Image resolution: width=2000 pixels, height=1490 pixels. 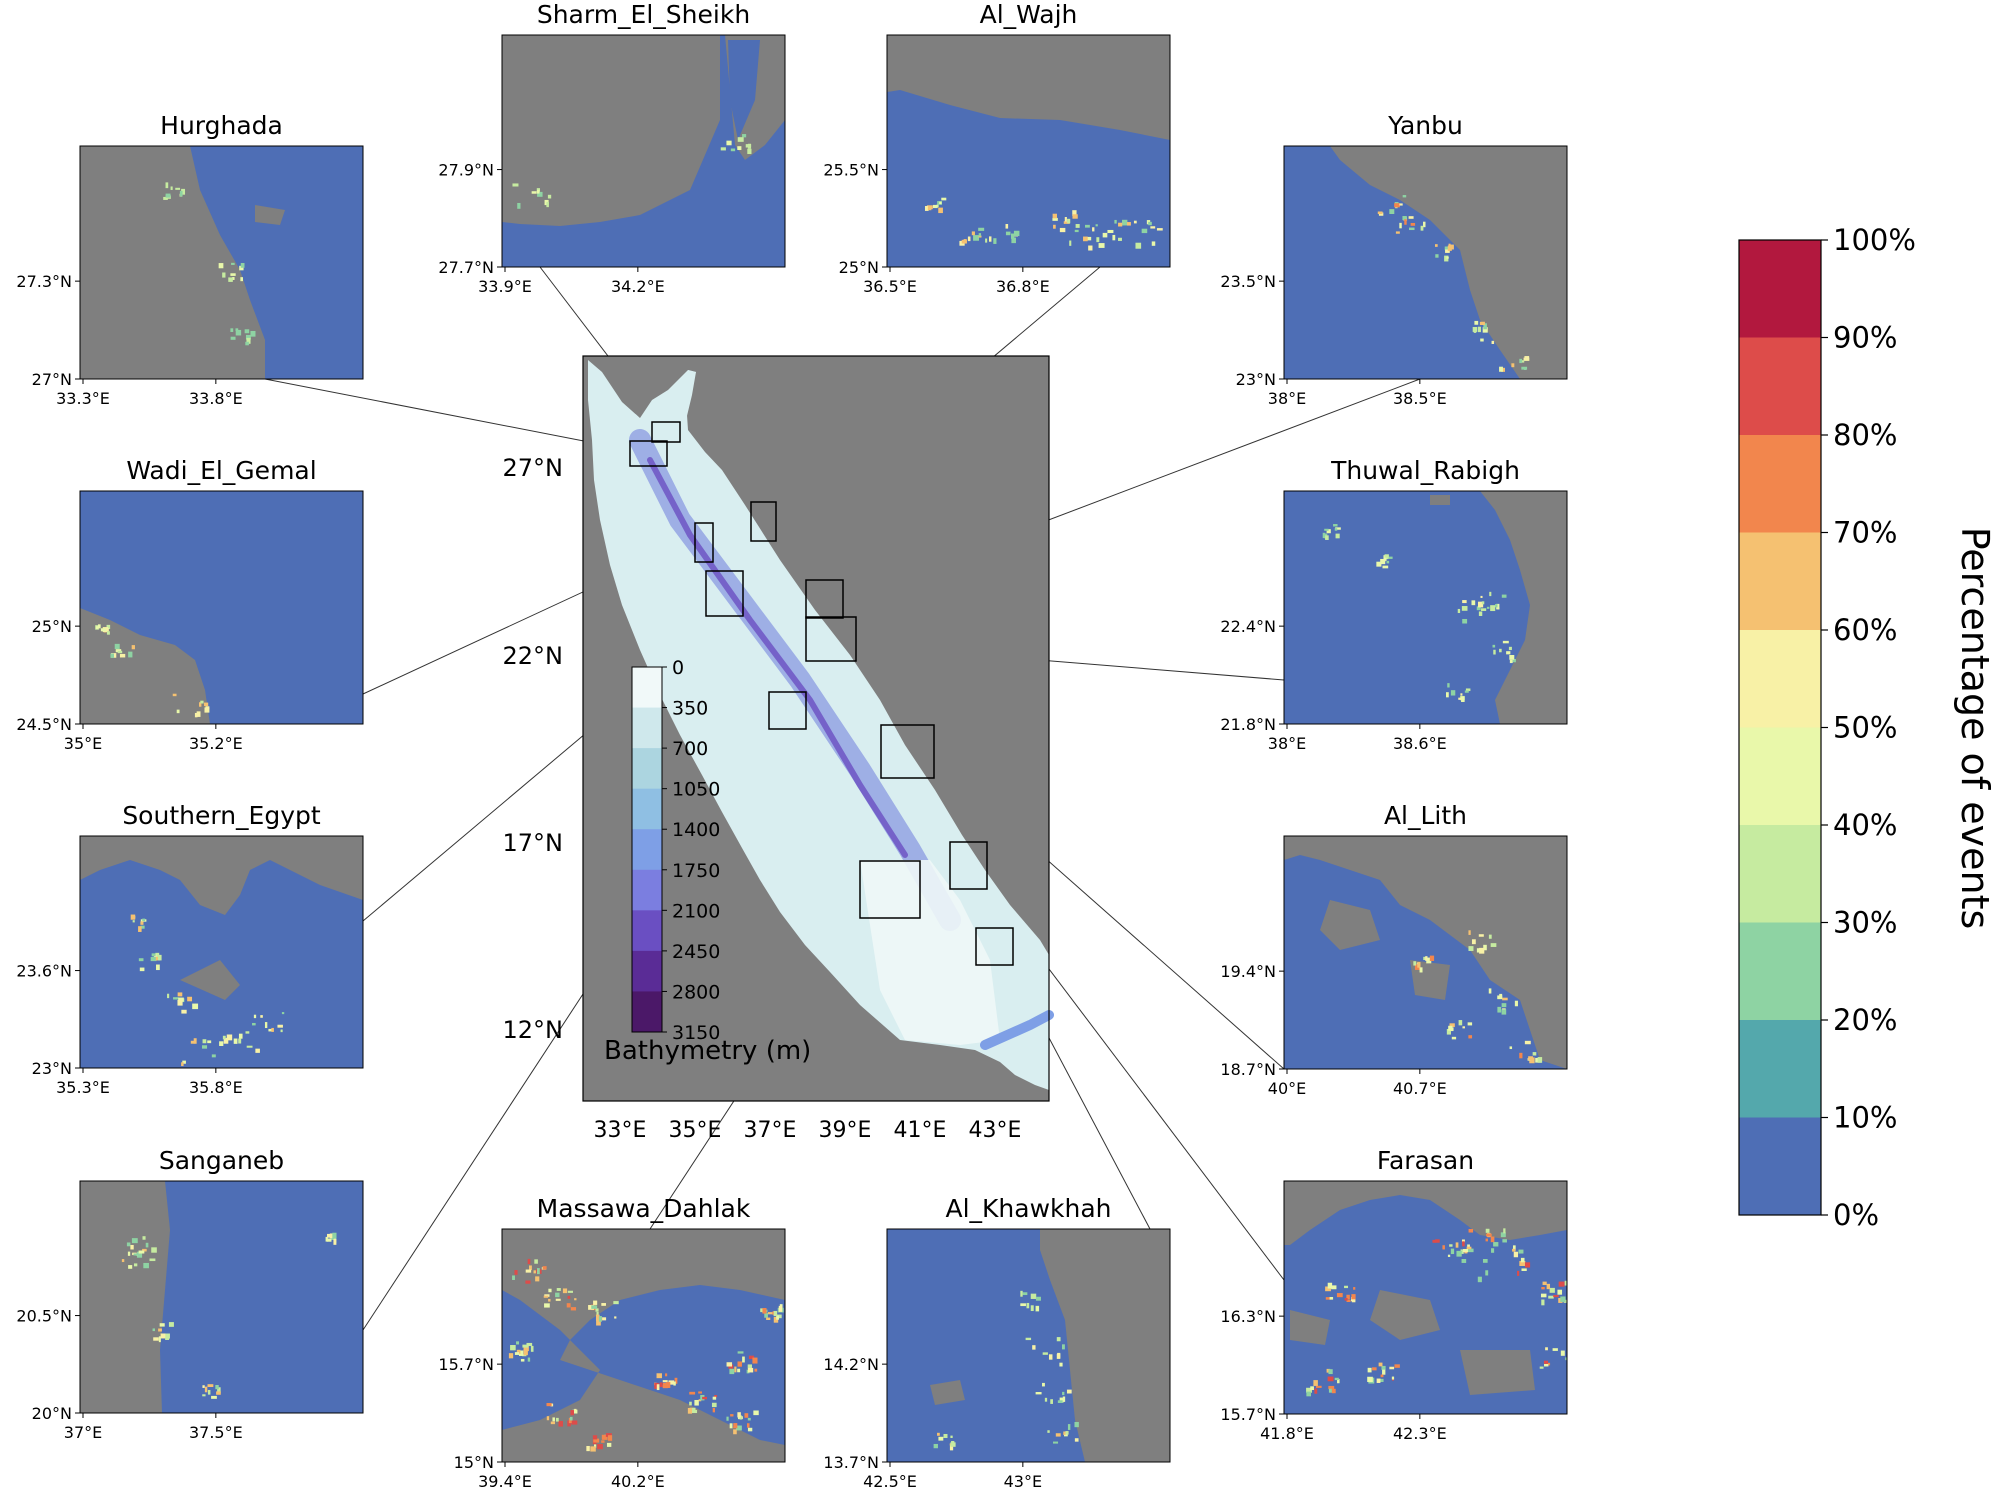 What do you see at coordinates (1780, 484) in the screenshot?
I see `percentage-colorbar-segment` at bounding box center [1780, 484].